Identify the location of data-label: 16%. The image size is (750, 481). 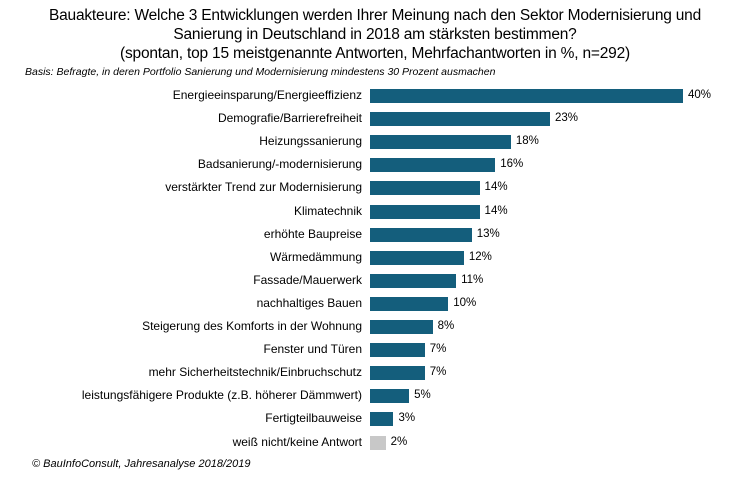
(512, 164).